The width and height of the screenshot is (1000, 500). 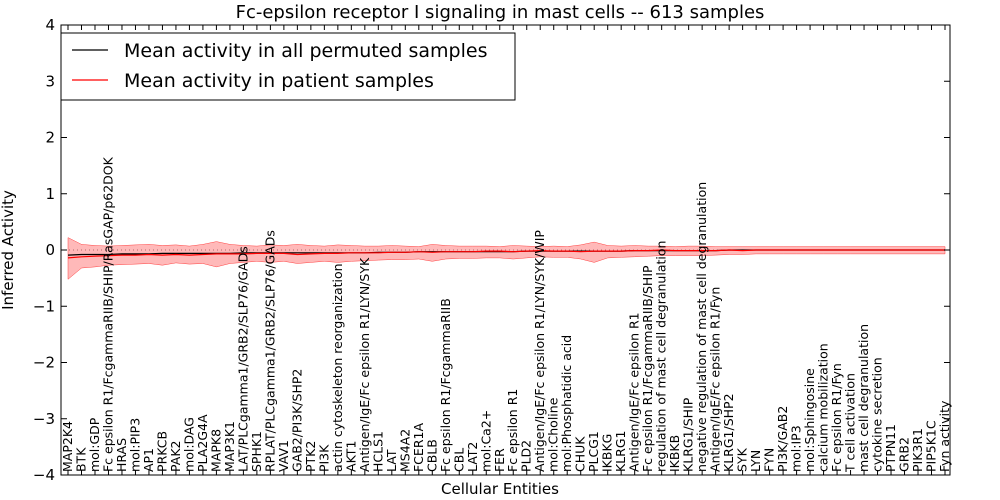 I want to click on x-tick-label: AP1, so click(x=148, y=460).